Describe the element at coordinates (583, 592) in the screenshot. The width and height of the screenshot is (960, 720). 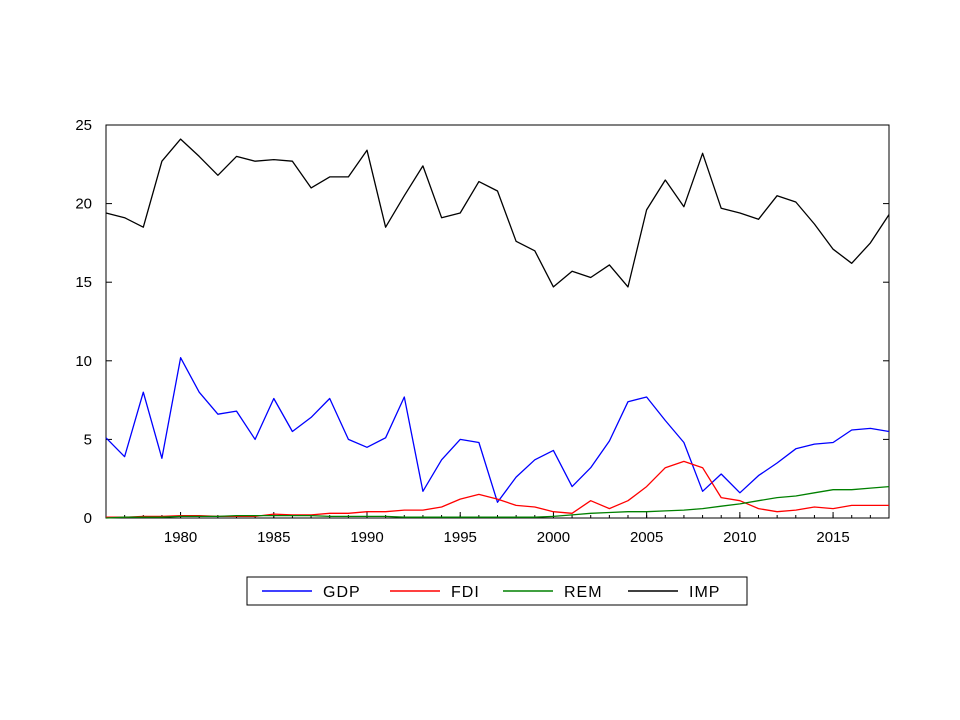
I see `legend-label-rem: REM` at that location.